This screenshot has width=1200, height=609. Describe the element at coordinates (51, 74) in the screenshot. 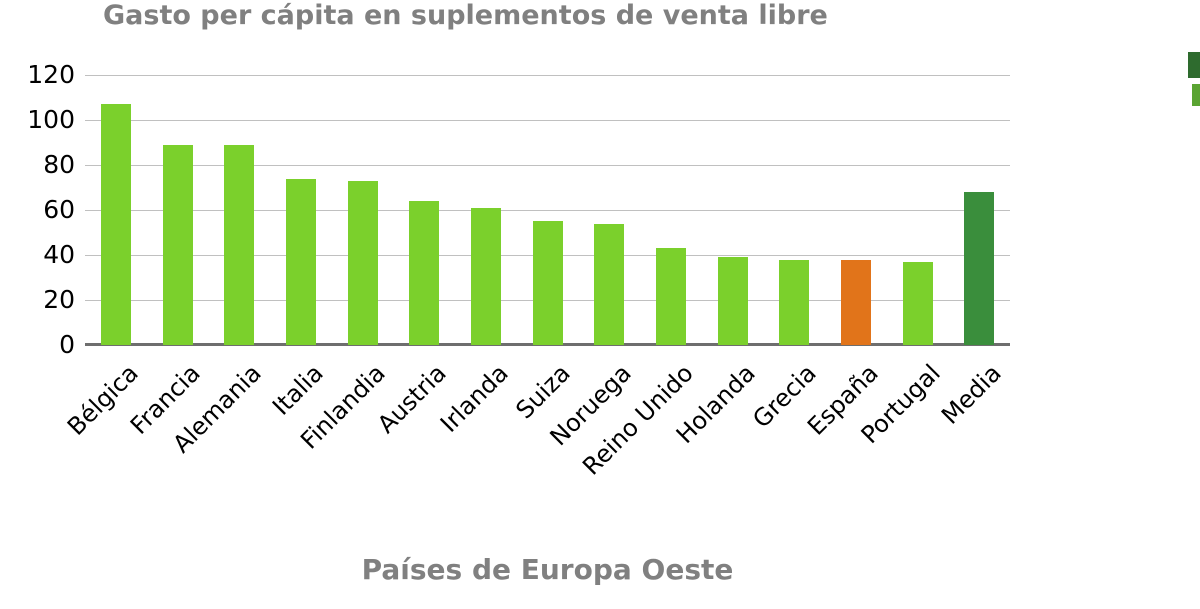

I see `y-tick-label-120: 120` at that location.